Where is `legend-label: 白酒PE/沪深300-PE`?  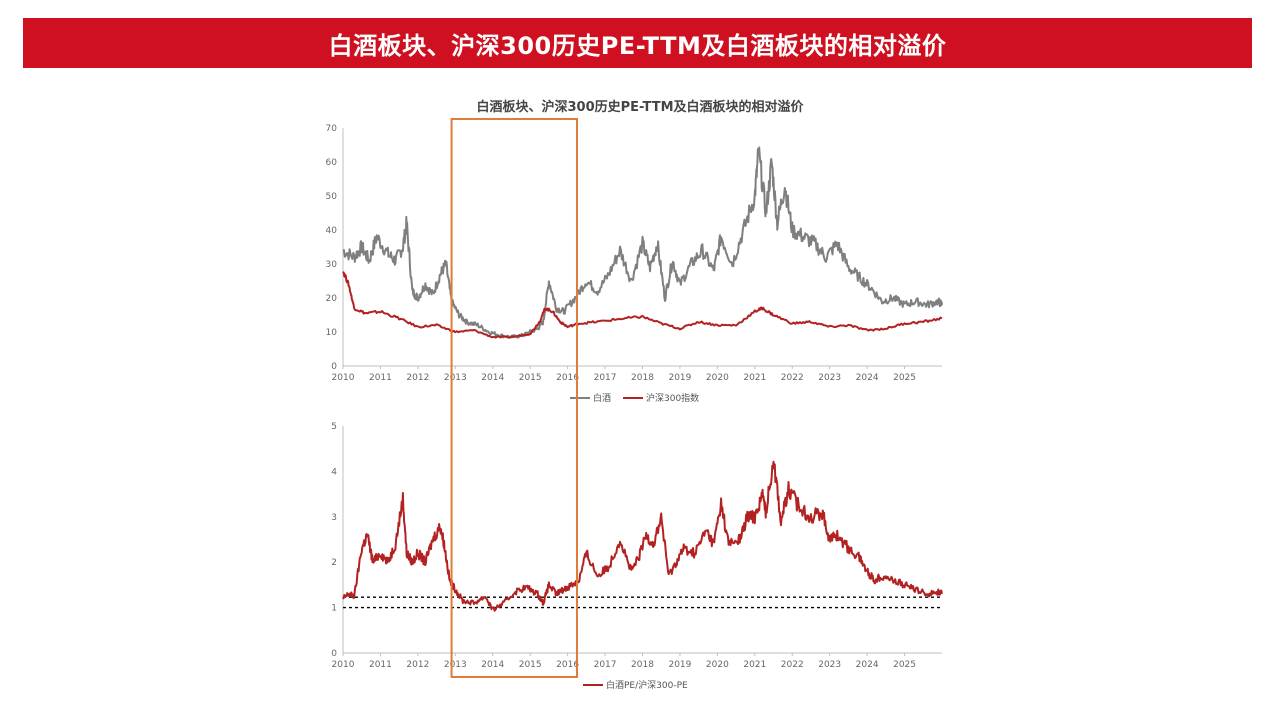 legend-label: 白酒PE/沪深300-PE is located at coordinates (647, 685).